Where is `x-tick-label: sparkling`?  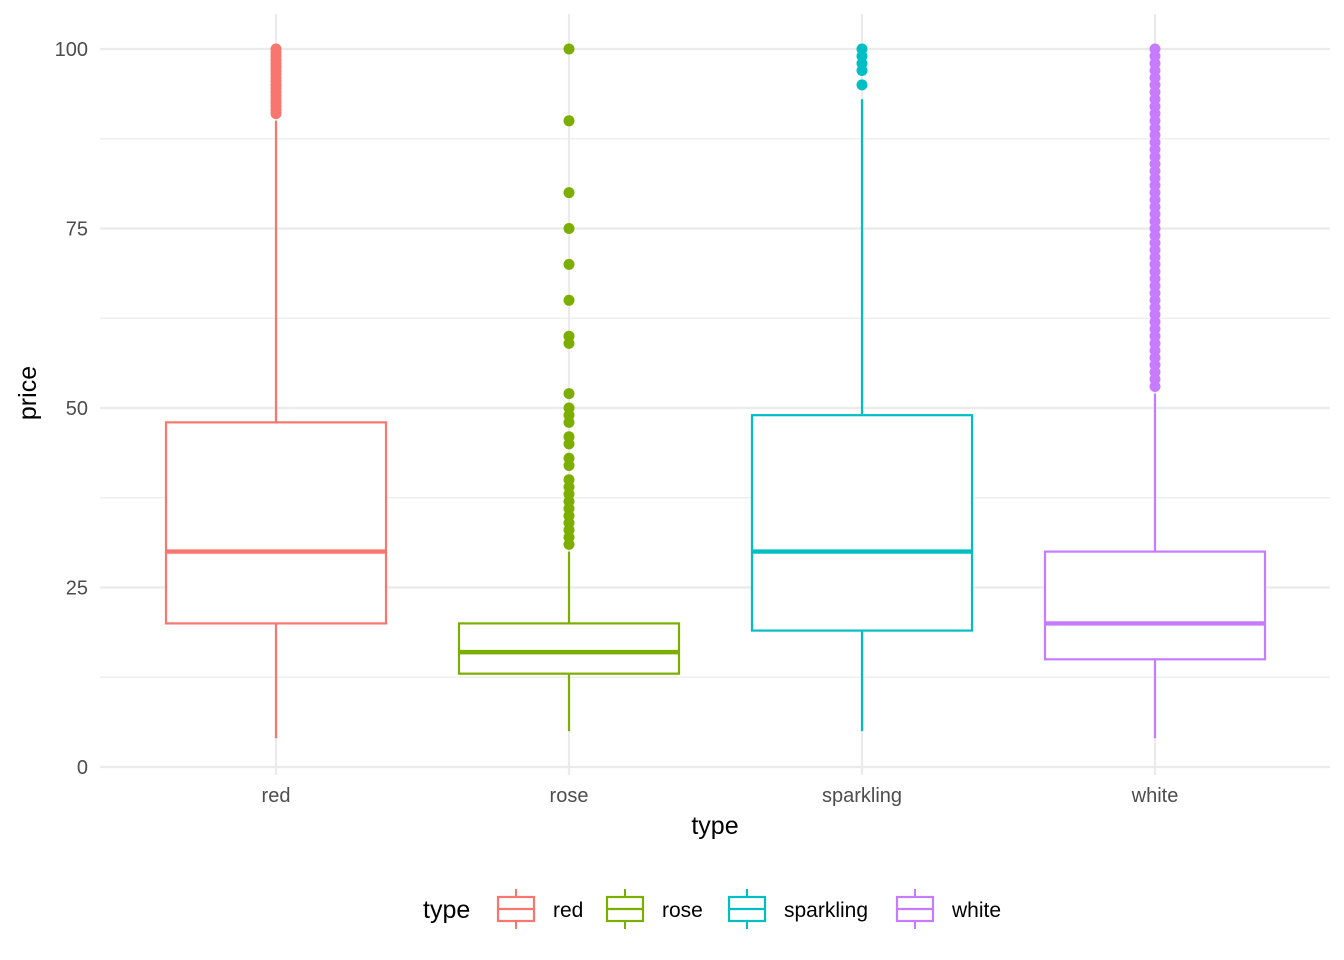
x-tick-label: sparkling is located at coordinates (862, 796).